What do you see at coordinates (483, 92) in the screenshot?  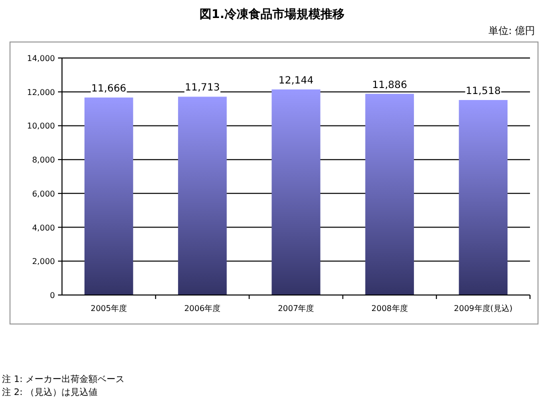 I see `data-label: 11,518` at bounding box center [483, 92].